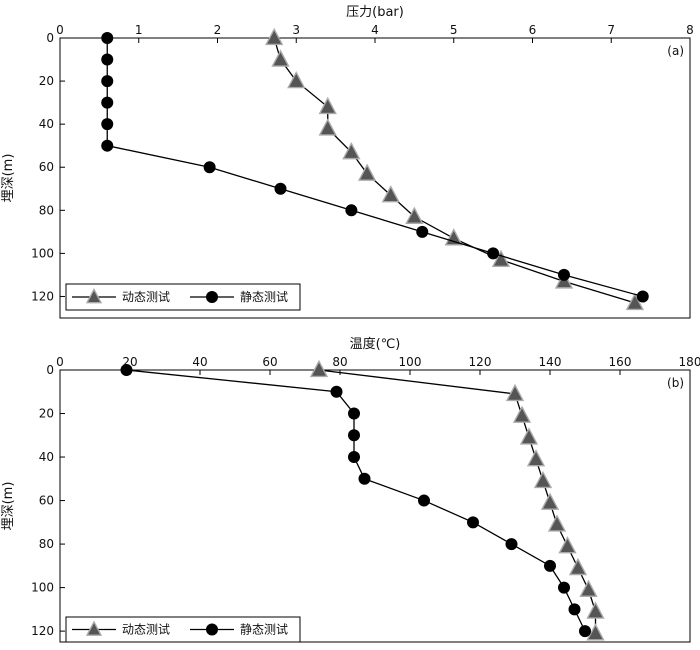 The image size is (700, 650). Describe the element at coordinates (375, 30) in the screenshot. I see `x-tick-label: 4` at that location.